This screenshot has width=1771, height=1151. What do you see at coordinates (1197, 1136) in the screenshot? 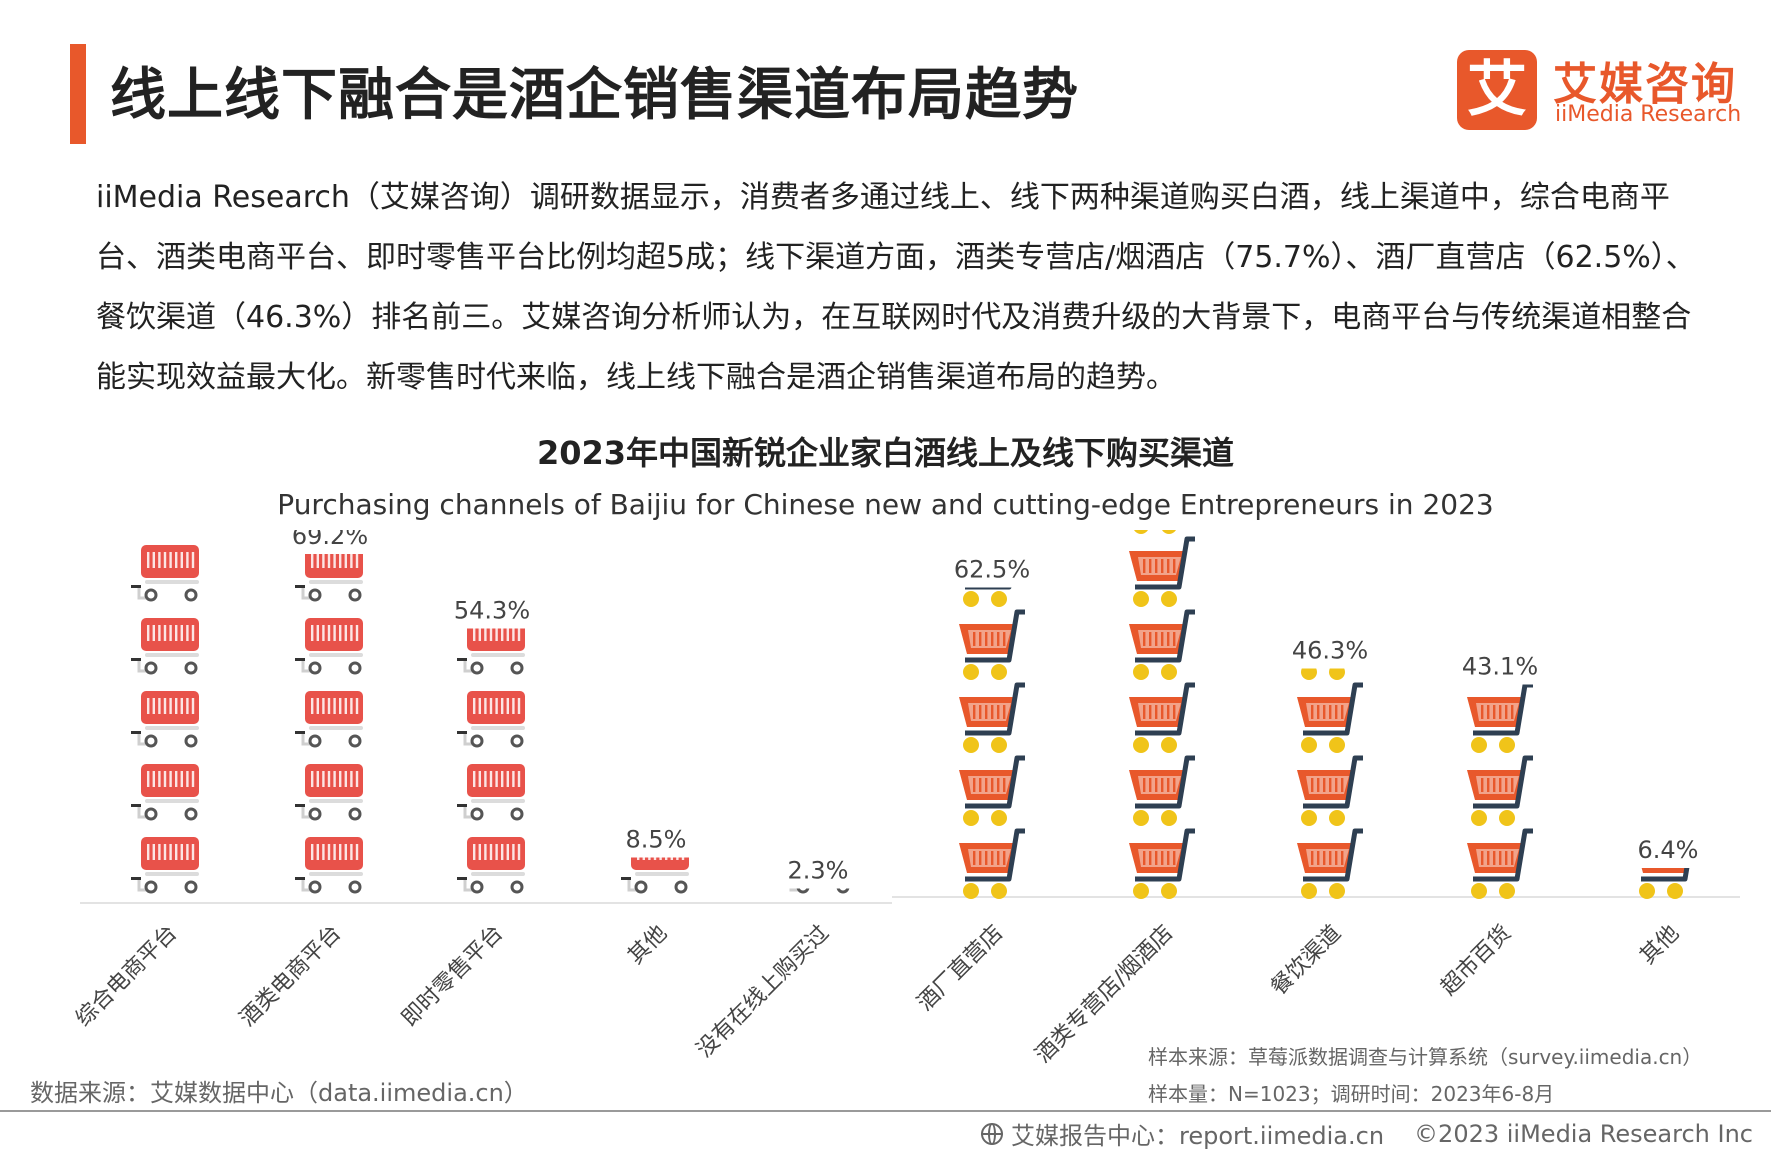
I see `report-center: 艾媒报告中心：report.iimedia.cn` at bounding box center [1197, 1136].